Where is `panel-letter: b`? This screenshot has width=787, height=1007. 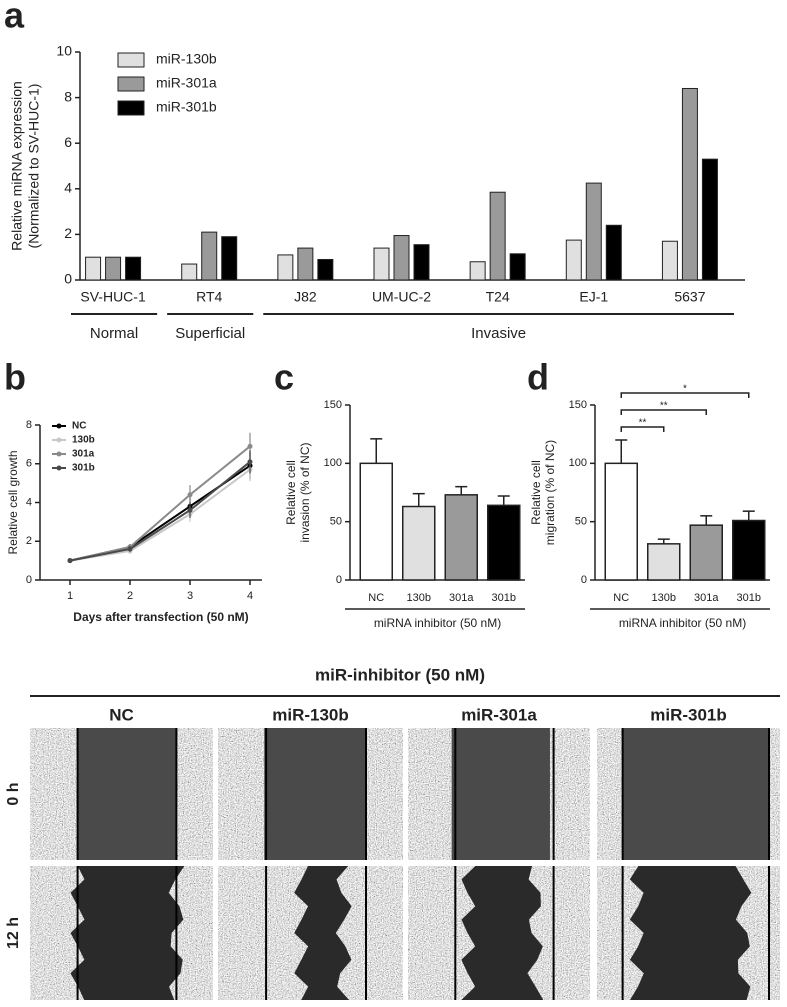 panel-letter: b is located at coordinates (15, 377).